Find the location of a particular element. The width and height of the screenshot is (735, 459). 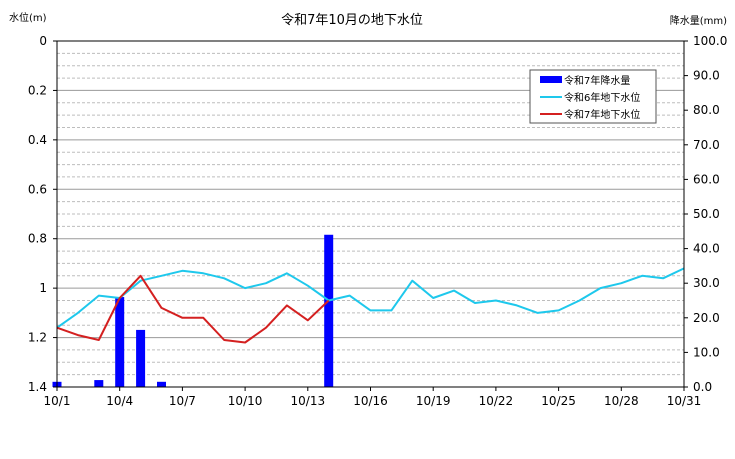

x-tick-label: 10/22 is located at coordinates (496, 401).